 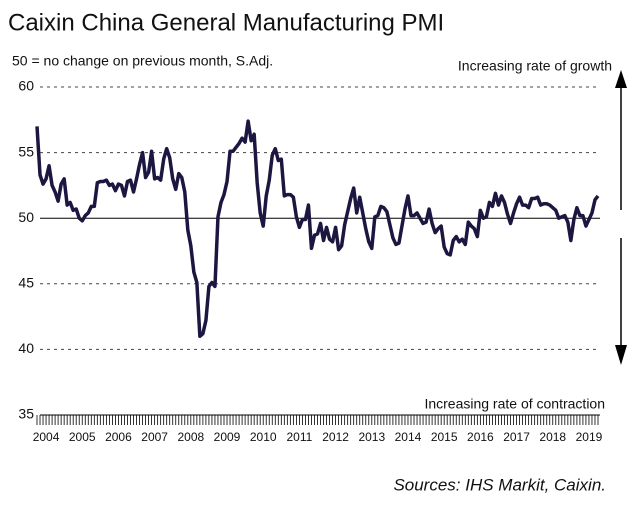 I want to click on x-tick-label: 2005, so click(x=82, y=437).